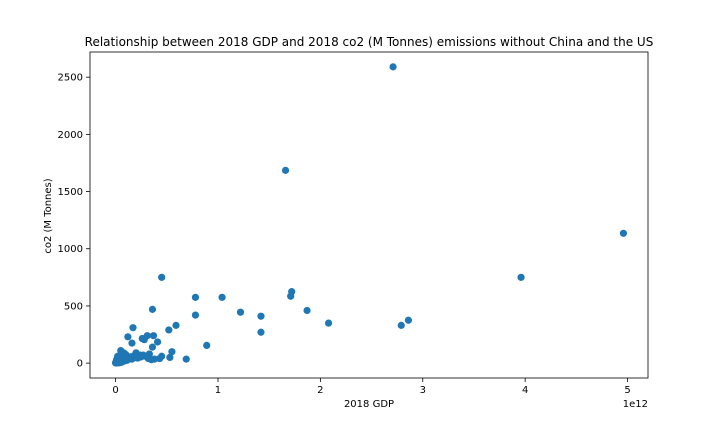 This screenshot has height=432, width=720. Describe the element at coordinates (80, 364) in the screenshot. I see `y-tick-label: 0` at that location.